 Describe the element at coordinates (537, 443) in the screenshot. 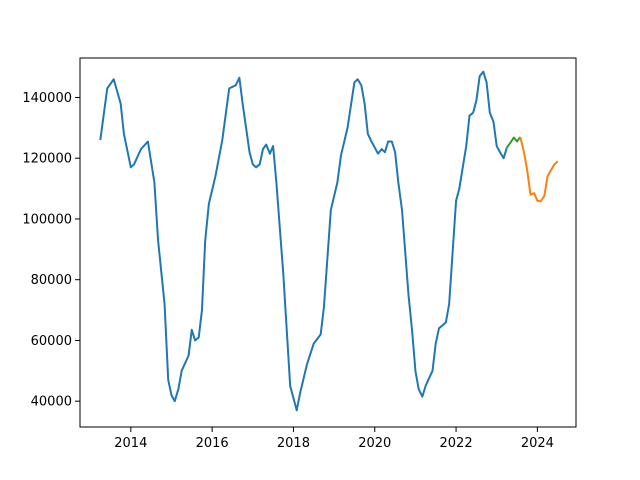

I see `x-tick-label: 2024` at that location.